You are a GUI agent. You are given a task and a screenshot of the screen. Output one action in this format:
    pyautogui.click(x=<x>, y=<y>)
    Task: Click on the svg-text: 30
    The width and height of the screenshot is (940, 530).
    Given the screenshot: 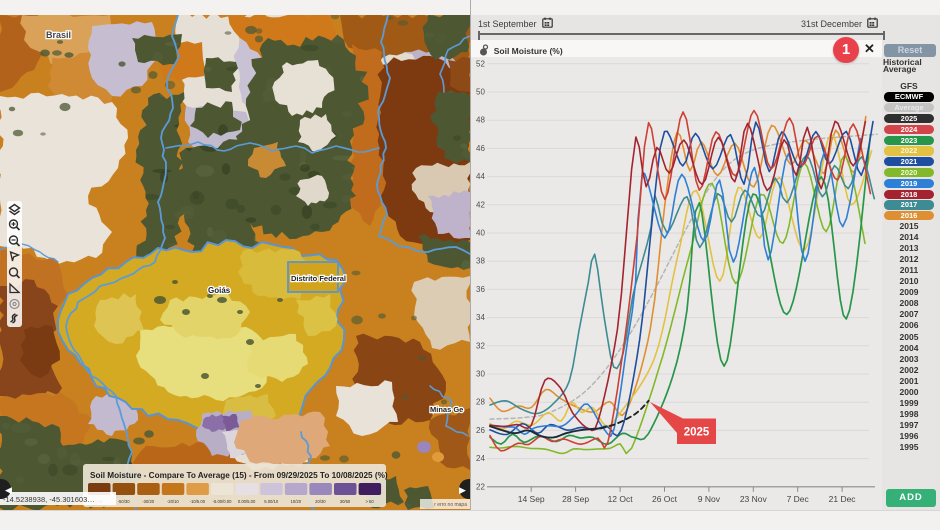 What is the action you would take?
    pyautogui.click(x=480, y=374)
    